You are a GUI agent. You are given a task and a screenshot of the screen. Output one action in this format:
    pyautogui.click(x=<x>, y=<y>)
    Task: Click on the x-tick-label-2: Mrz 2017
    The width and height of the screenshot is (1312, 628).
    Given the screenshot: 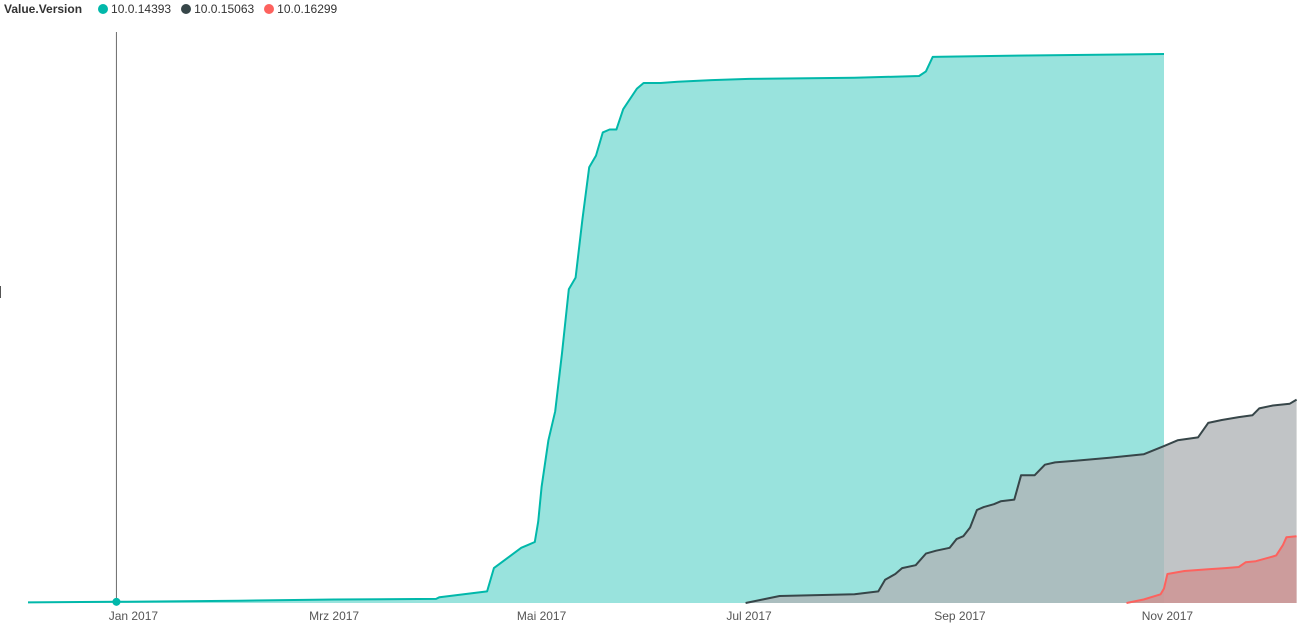 What is the action you would take?
    pyautogui.click(x=334, y=616)
    